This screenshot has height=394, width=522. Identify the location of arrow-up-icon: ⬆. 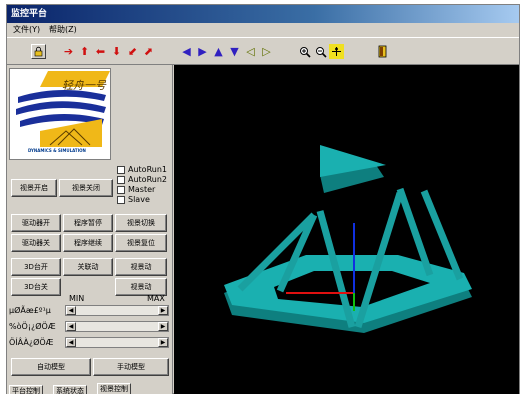
(84, 51).